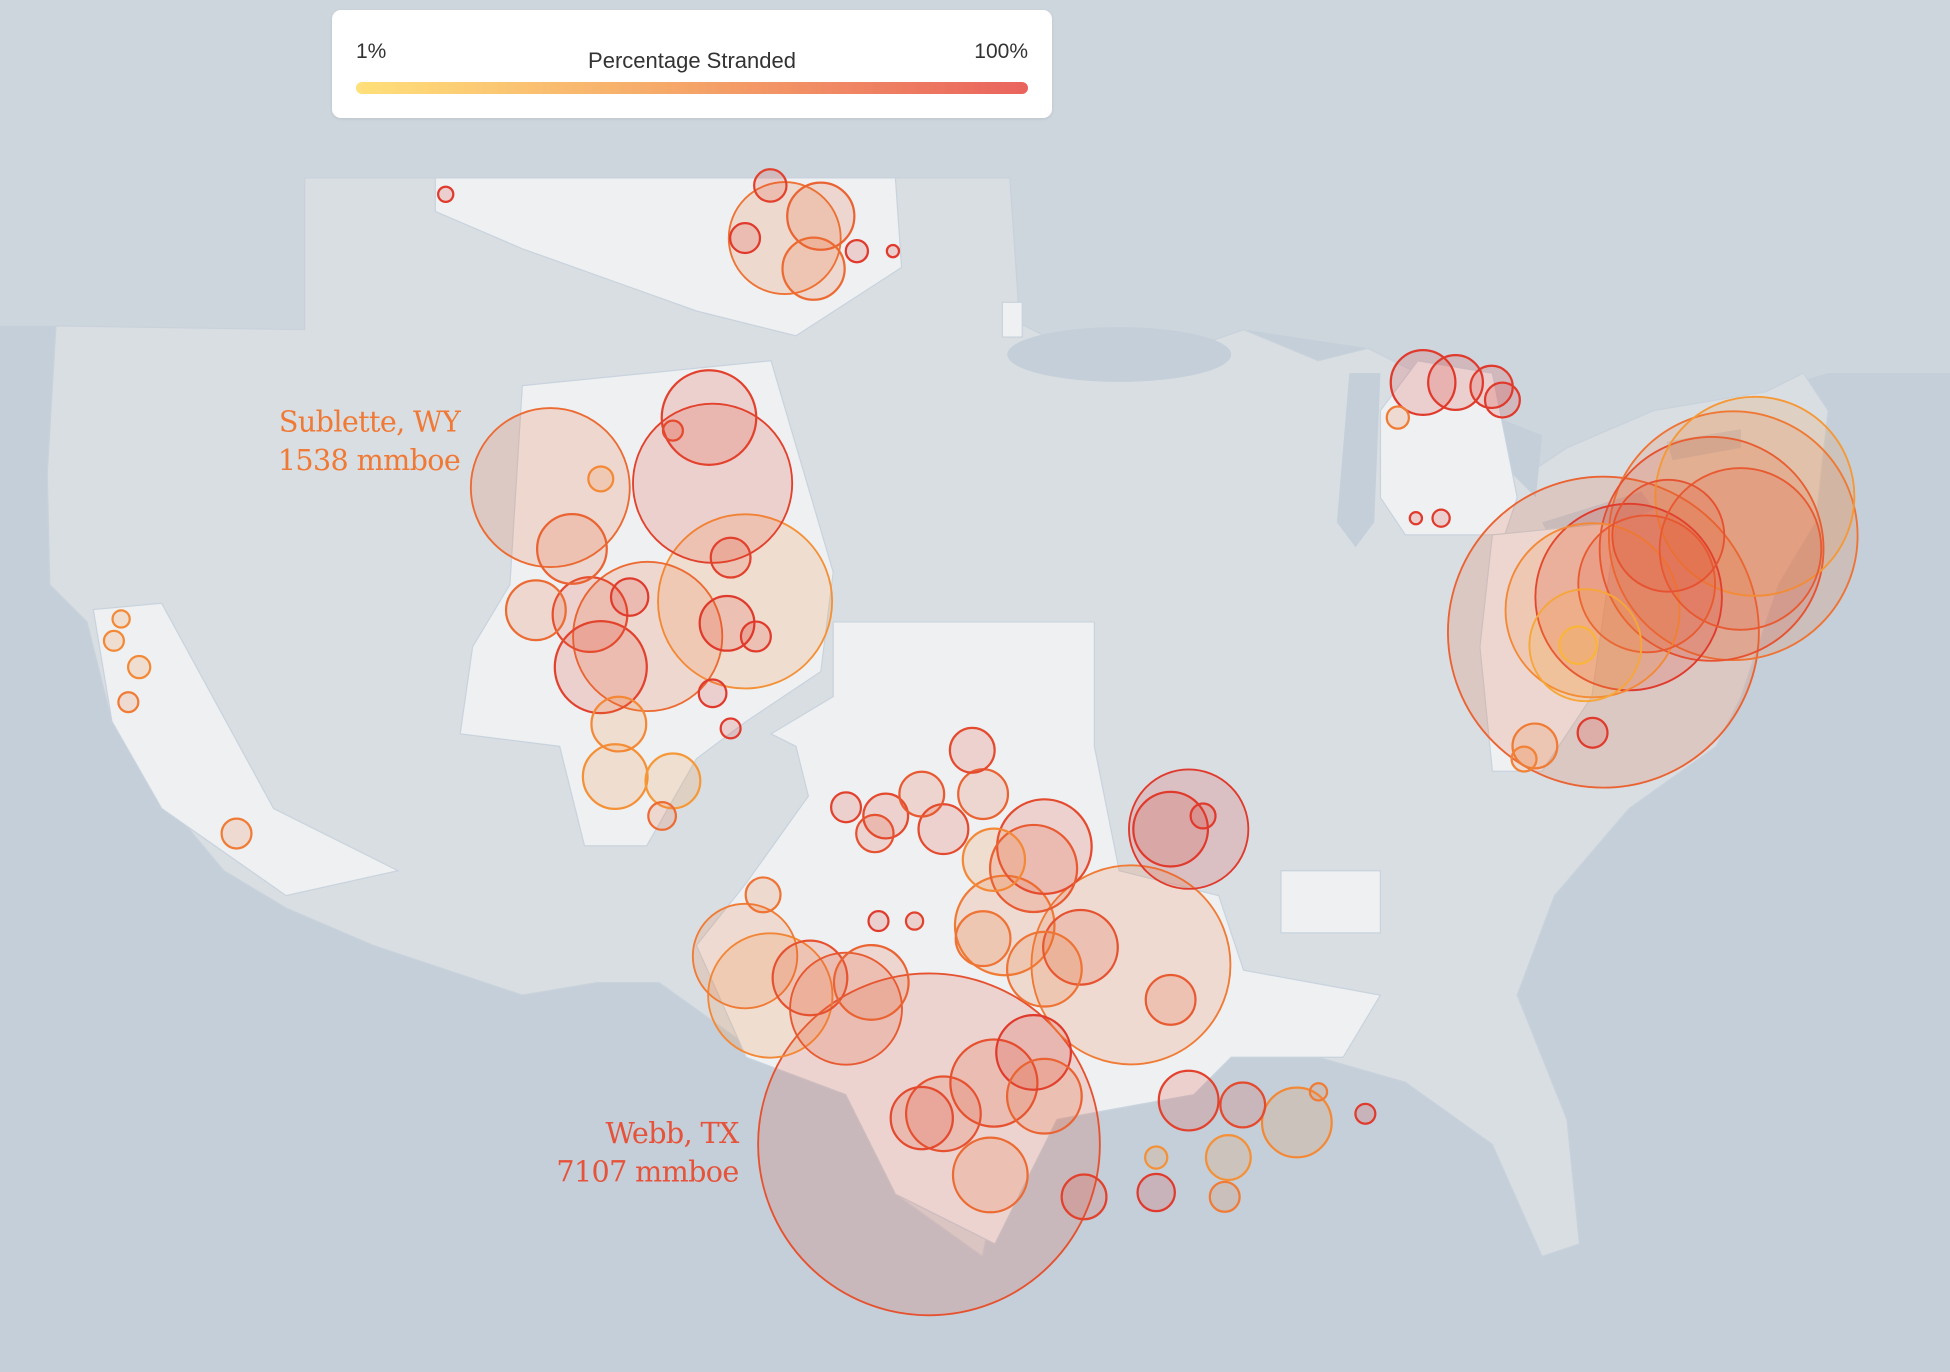 This screenshot has height=1372, width=1950. I want to click on color-legend: 1% Percentage Stranded 100%, so click(692, 64).